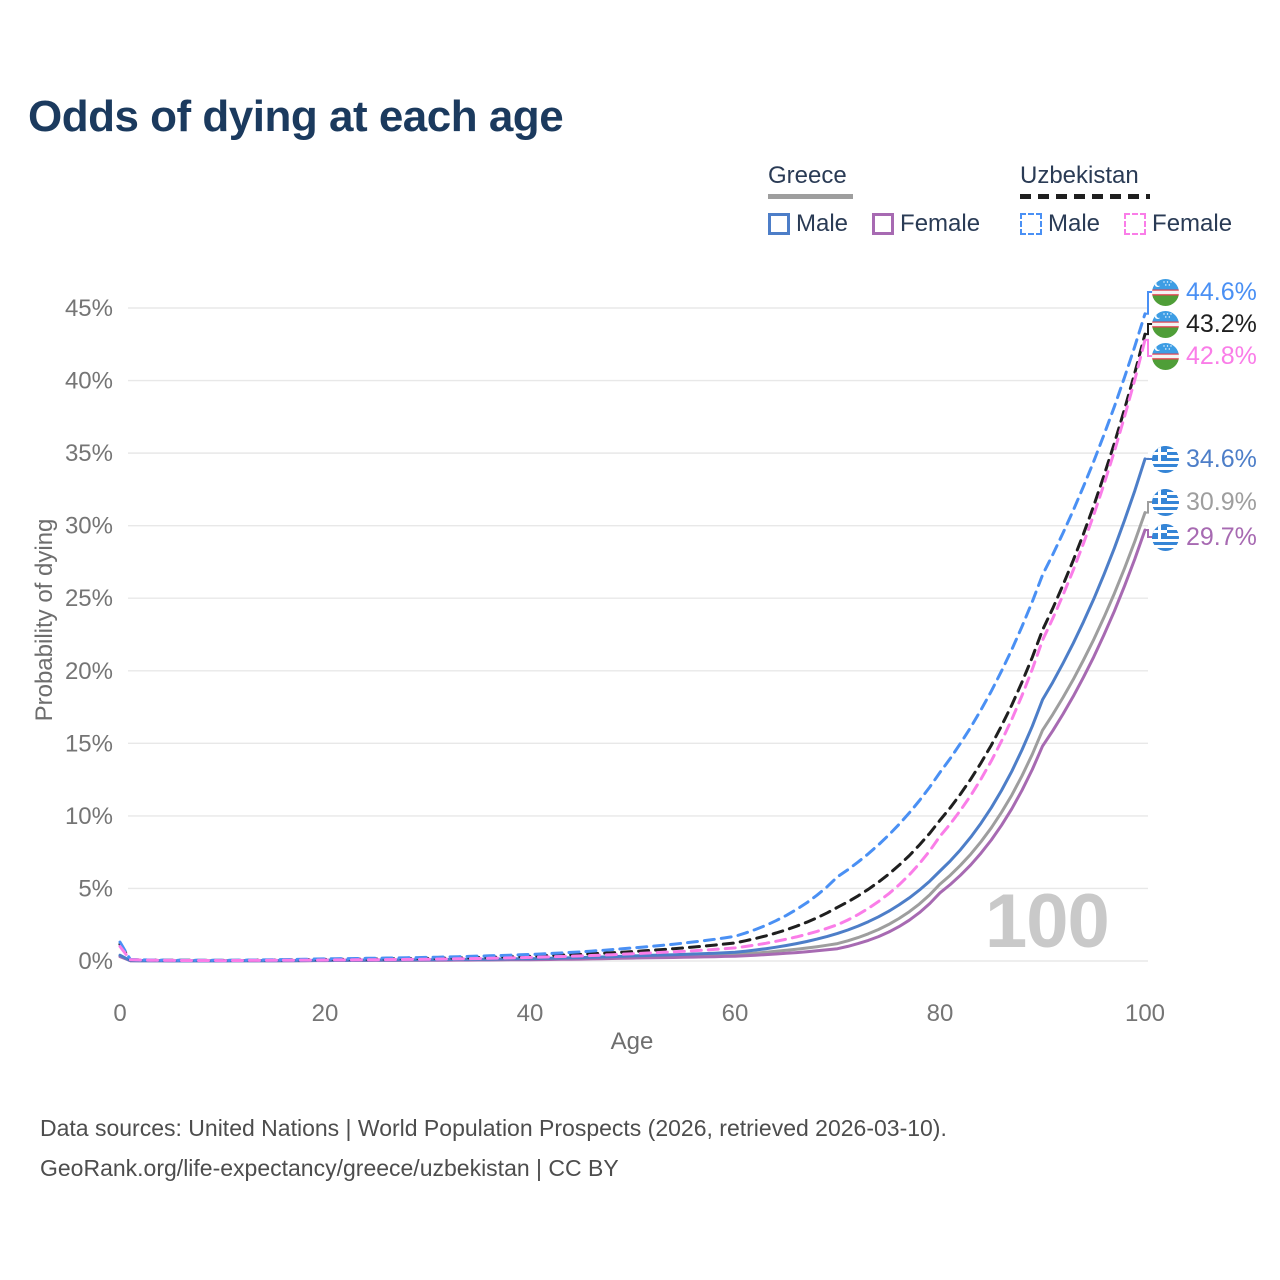 Image resolution: width=1280 pixels, height=1280 pixels. I want to click on end-label-greece-male: 34.6%, so click(1204, 459).